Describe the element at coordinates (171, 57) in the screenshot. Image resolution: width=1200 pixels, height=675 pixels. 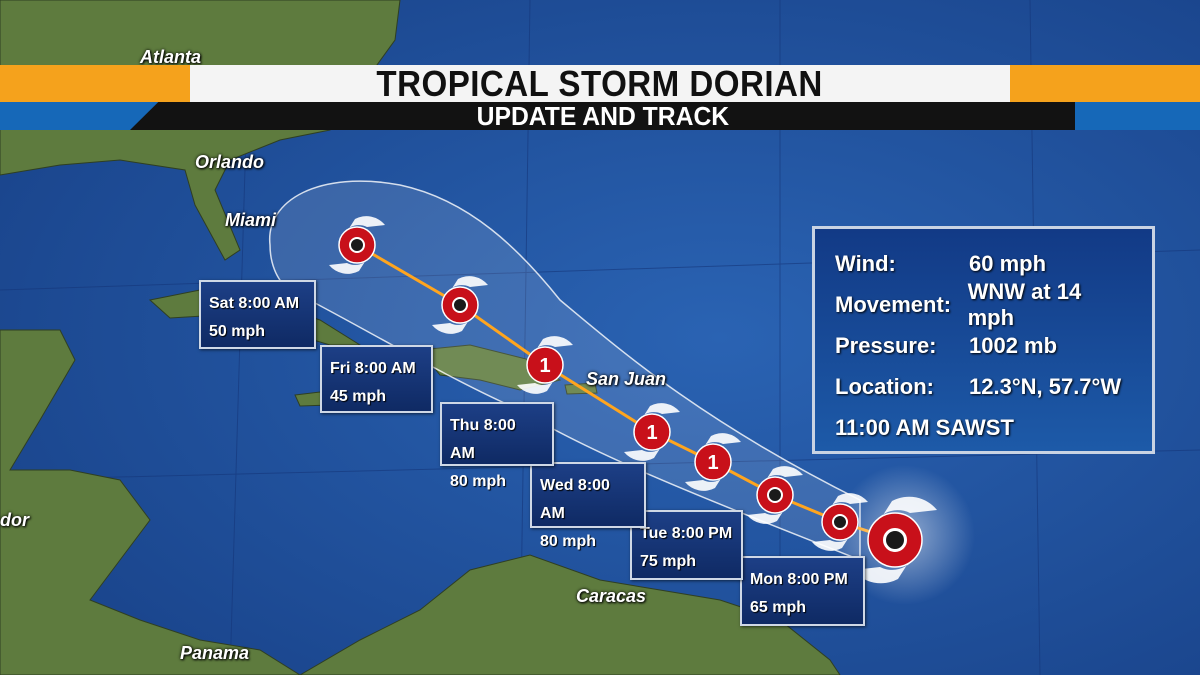
I see `city-label: Atlanta` at that location.